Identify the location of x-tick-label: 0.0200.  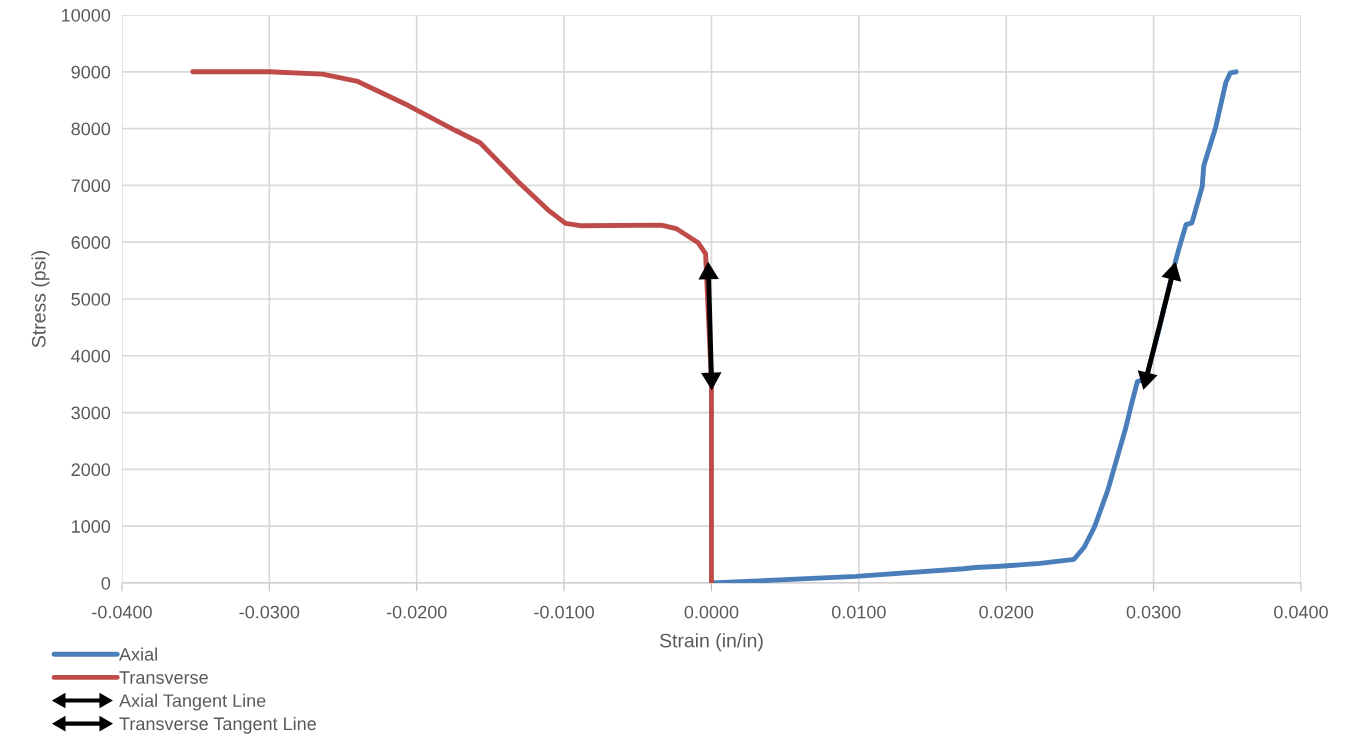
(1006, 612).